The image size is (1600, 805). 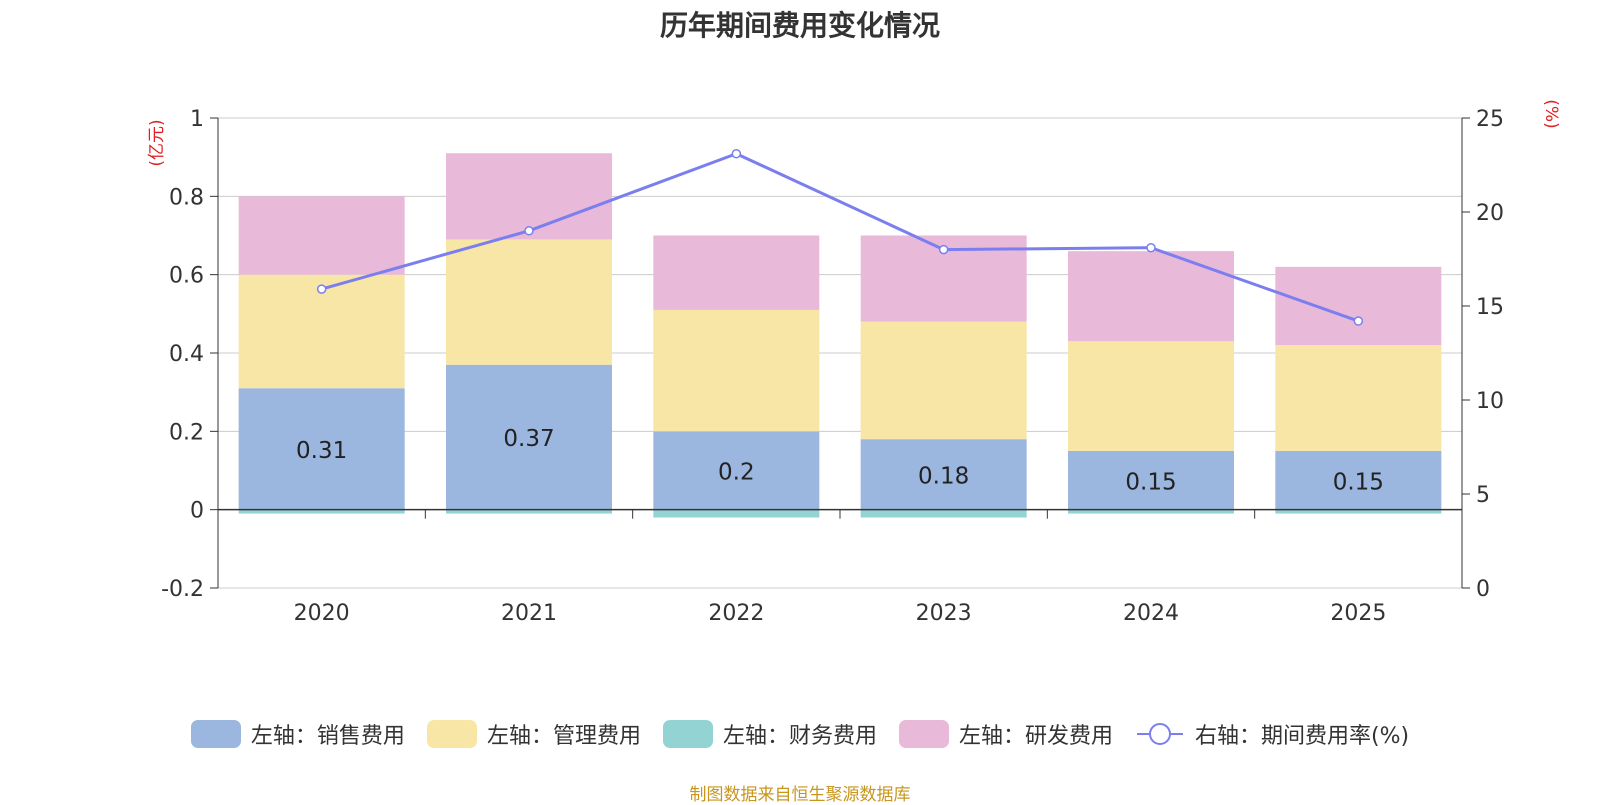 I want to click on bar-value-label: 0.2, so click(x=736, y=473).